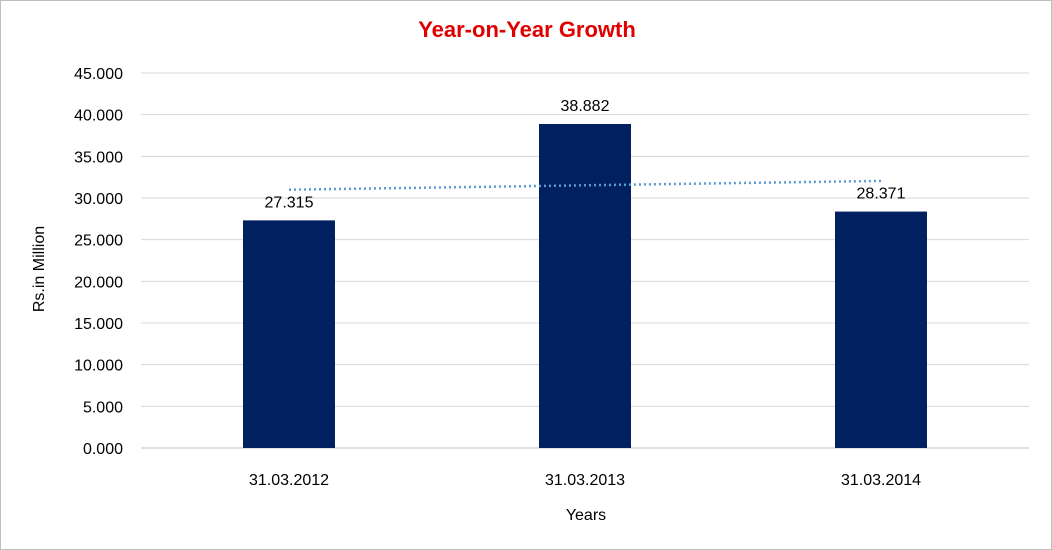 The width and height of the screenshot is (1052, 550). Describe the element at coordinates (98, 282) in the screenshot. I see `y-tick-label: 20.000` at that location.